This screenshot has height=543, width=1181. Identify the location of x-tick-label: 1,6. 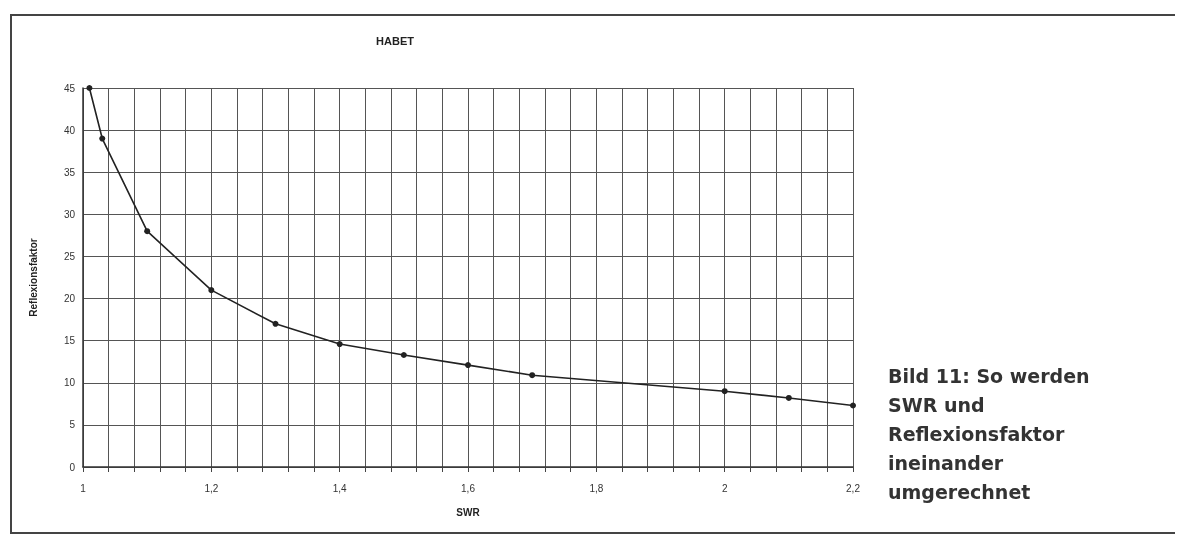
(468, 488).